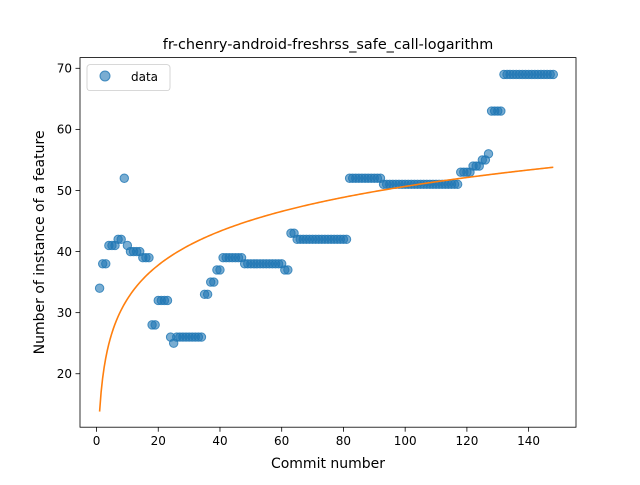 The width and height of the screenshot is (640, 485). I want to click on x-tick-label: 120, so click(466, 441).